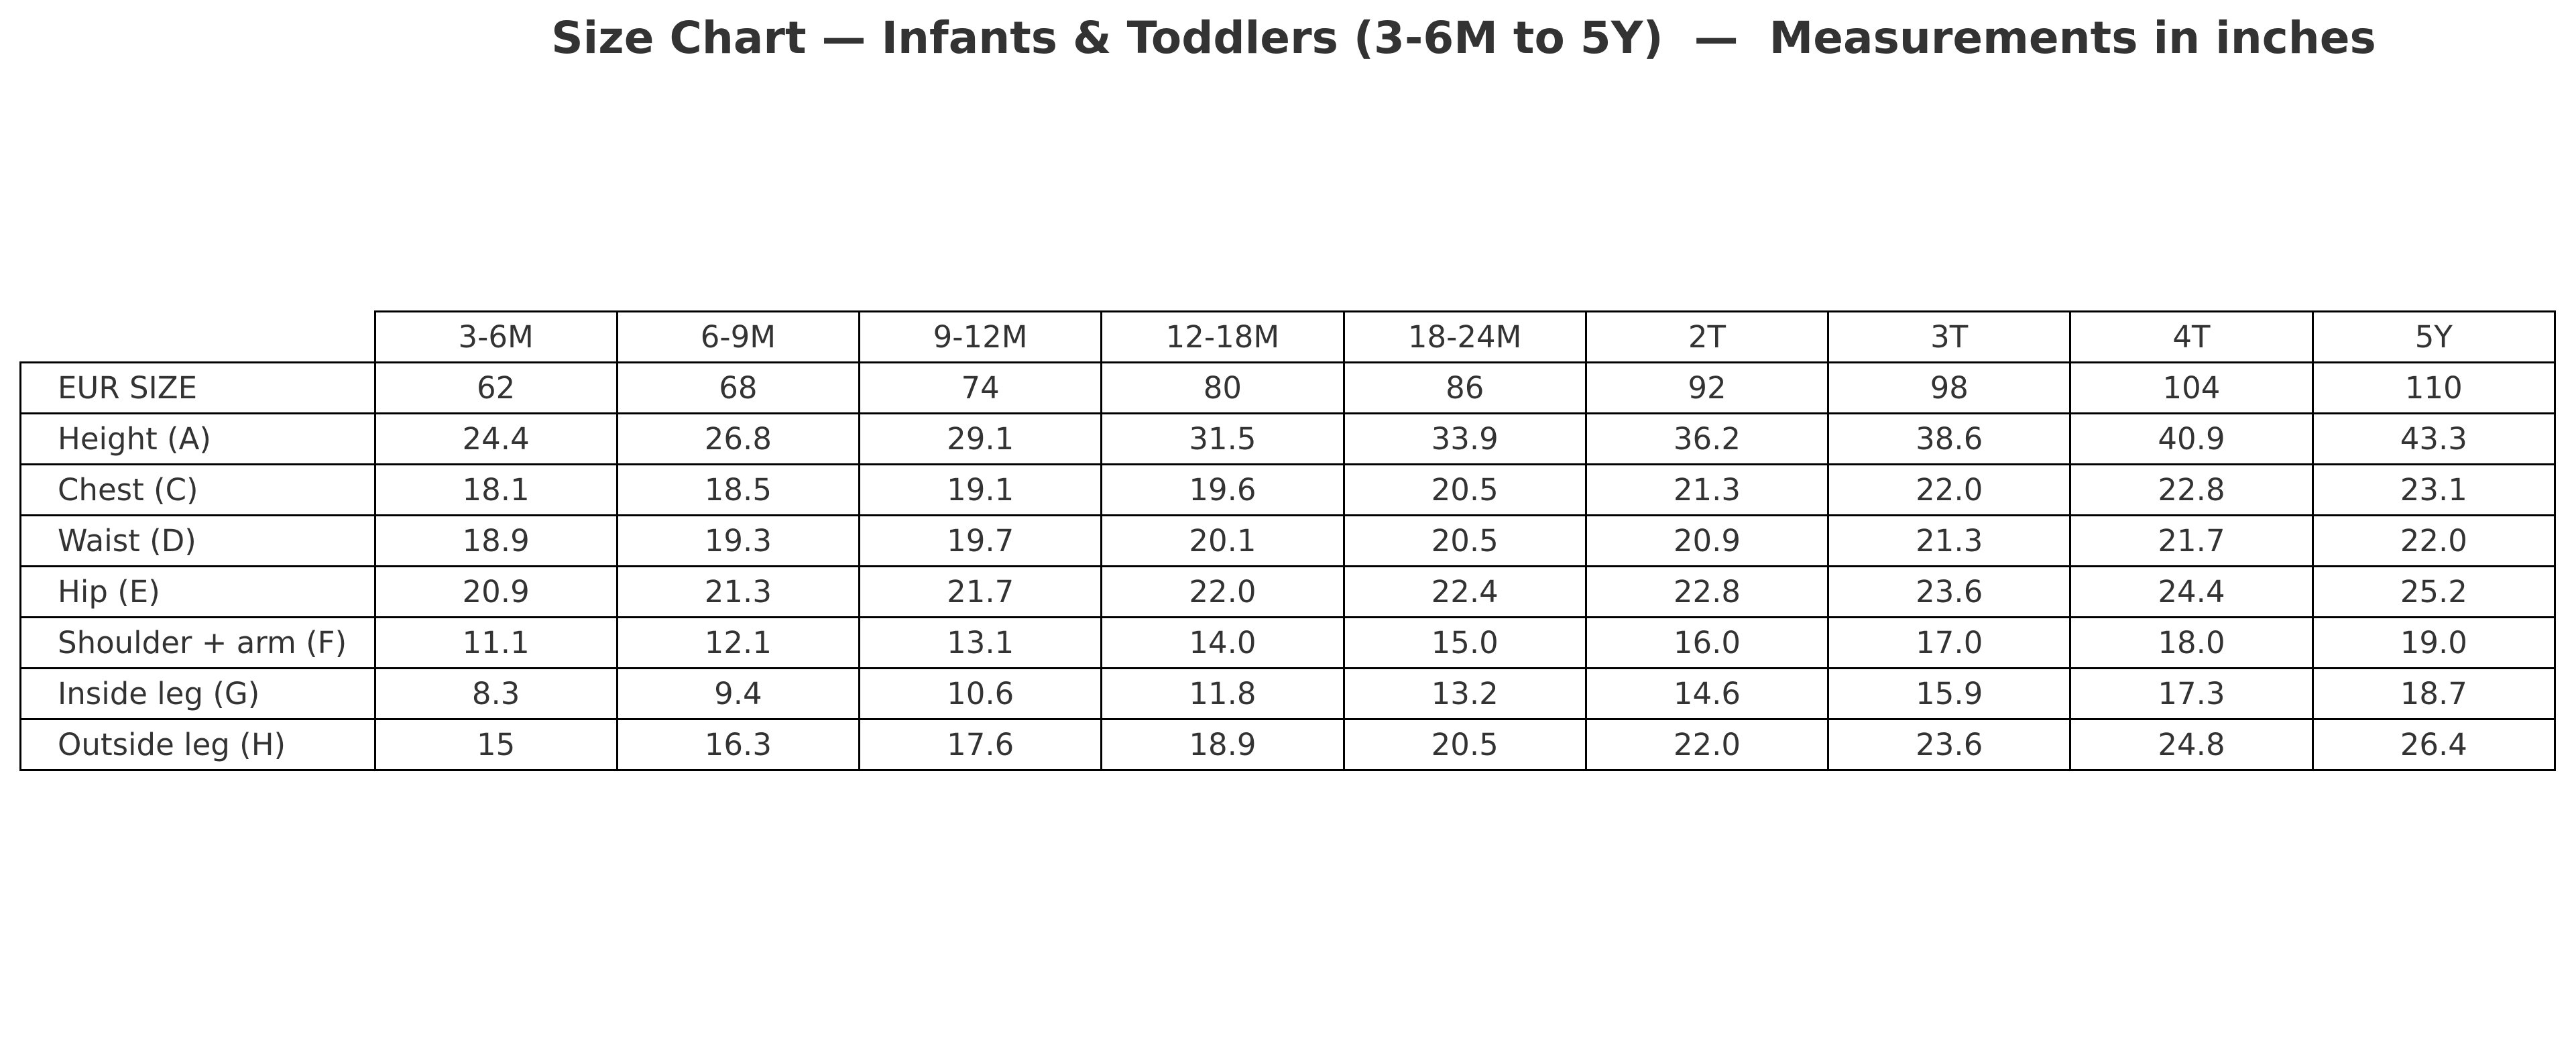 This screenshot has width=2576, height=1038. Describe the element at coordinates (1222, 540) in the screenshot. I see `cell: 20.1` at that location.